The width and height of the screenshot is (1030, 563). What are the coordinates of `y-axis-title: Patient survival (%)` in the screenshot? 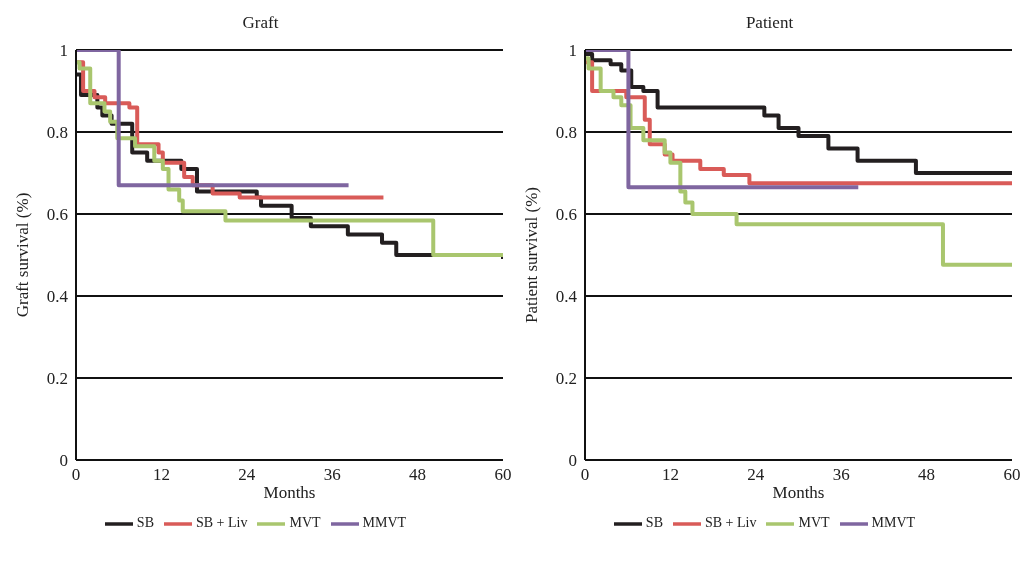 It's located at (532, 255).